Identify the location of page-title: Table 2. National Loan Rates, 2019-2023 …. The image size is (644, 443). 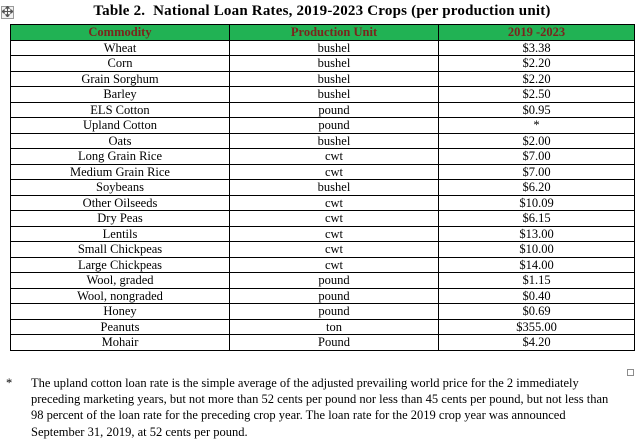
(322, 11).